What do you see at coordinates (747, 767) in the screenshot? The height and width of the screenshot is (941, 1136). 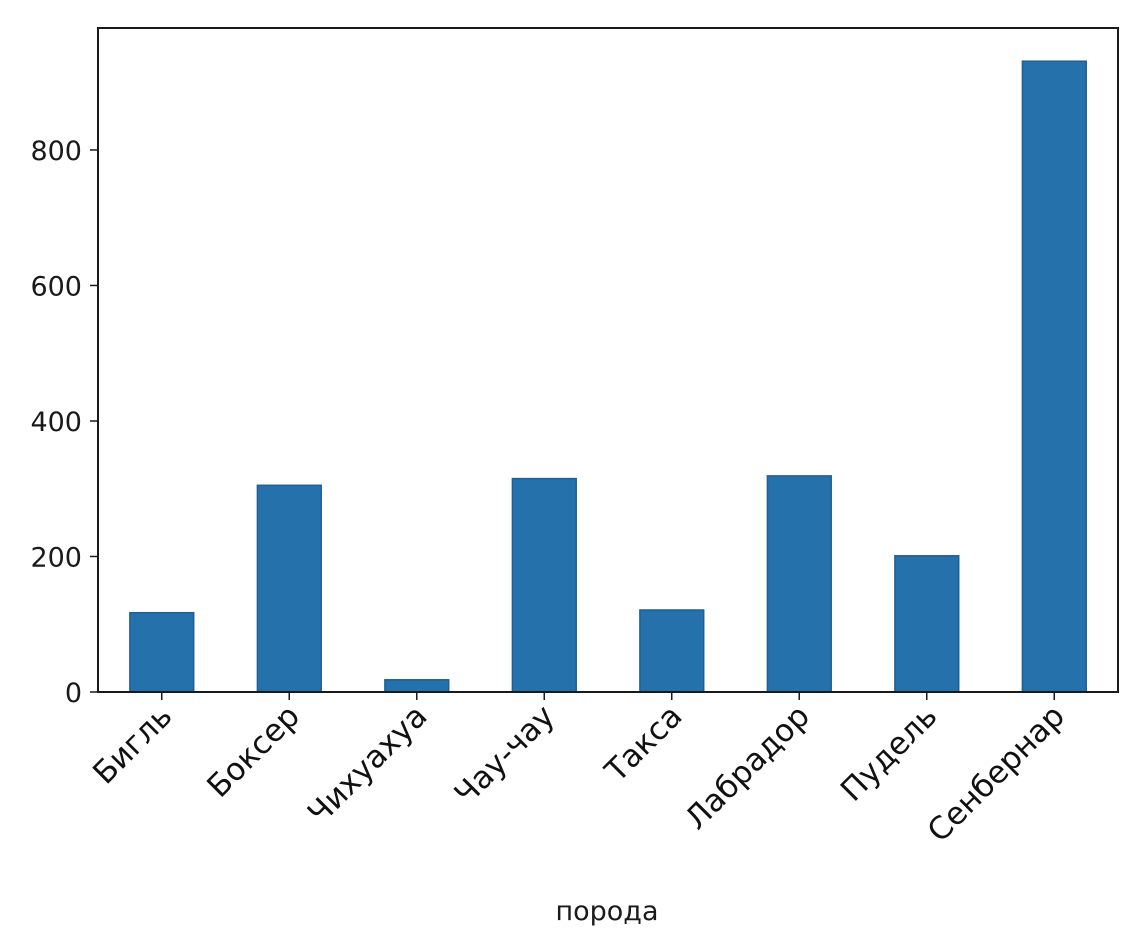 I see `x-tick-label: Лабрадор` at bounding box center [747, 767].